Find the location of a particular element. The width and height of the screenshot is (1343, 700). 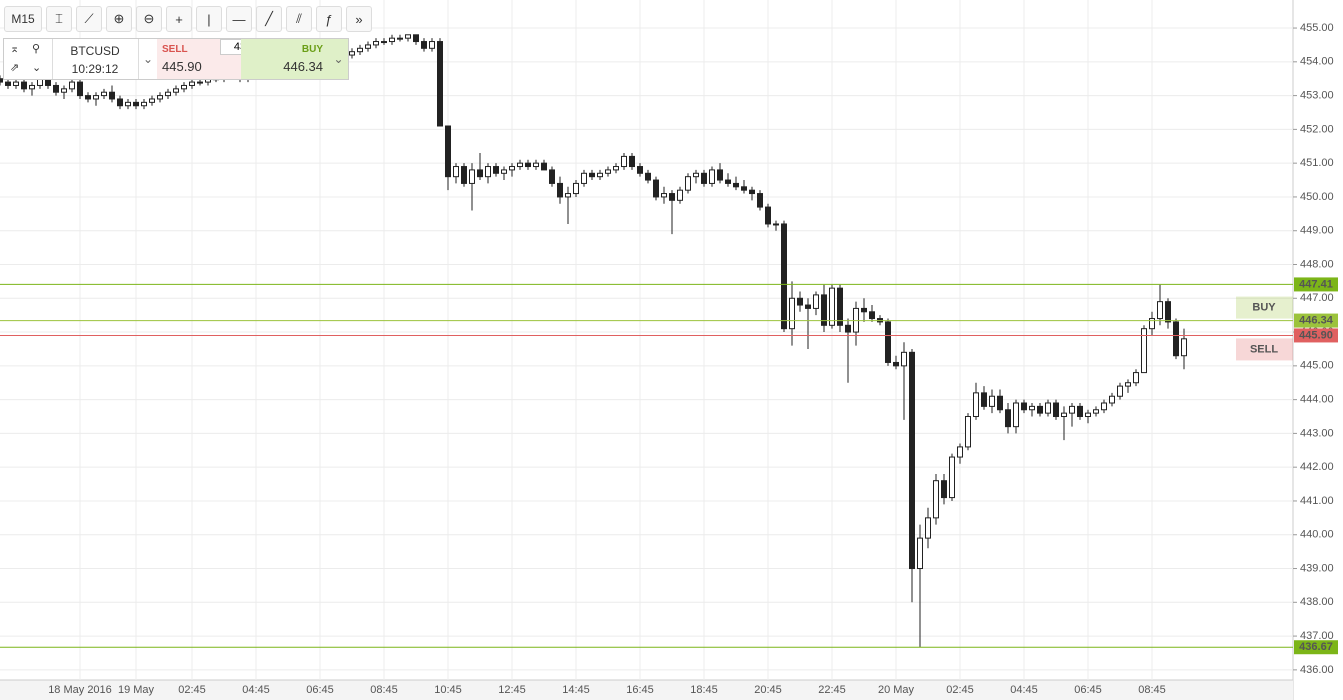

x-tick-label: 12:45 is located at coordinates (512, 690).